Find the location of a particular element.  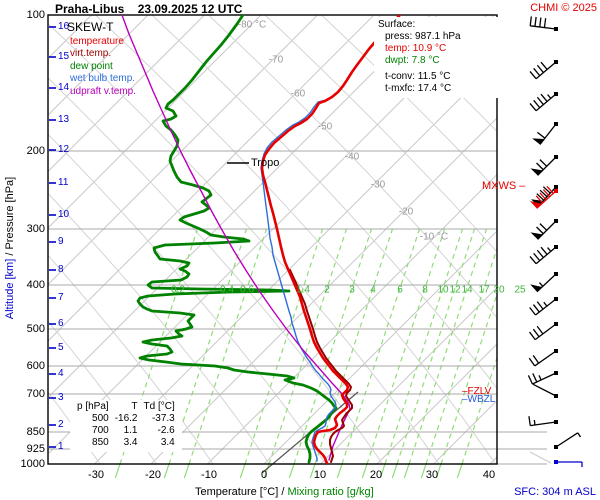

freezing-level-label: –FZLV is located at coordinates (477, 391).